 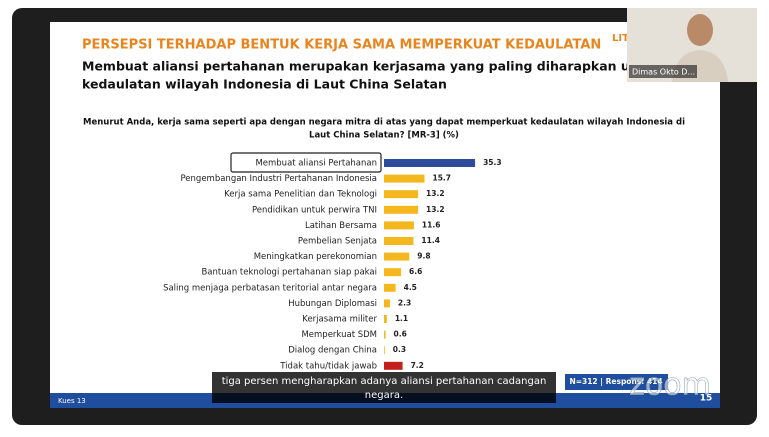 I want to click on value-label: 7.2, so click(x=417, y=365).